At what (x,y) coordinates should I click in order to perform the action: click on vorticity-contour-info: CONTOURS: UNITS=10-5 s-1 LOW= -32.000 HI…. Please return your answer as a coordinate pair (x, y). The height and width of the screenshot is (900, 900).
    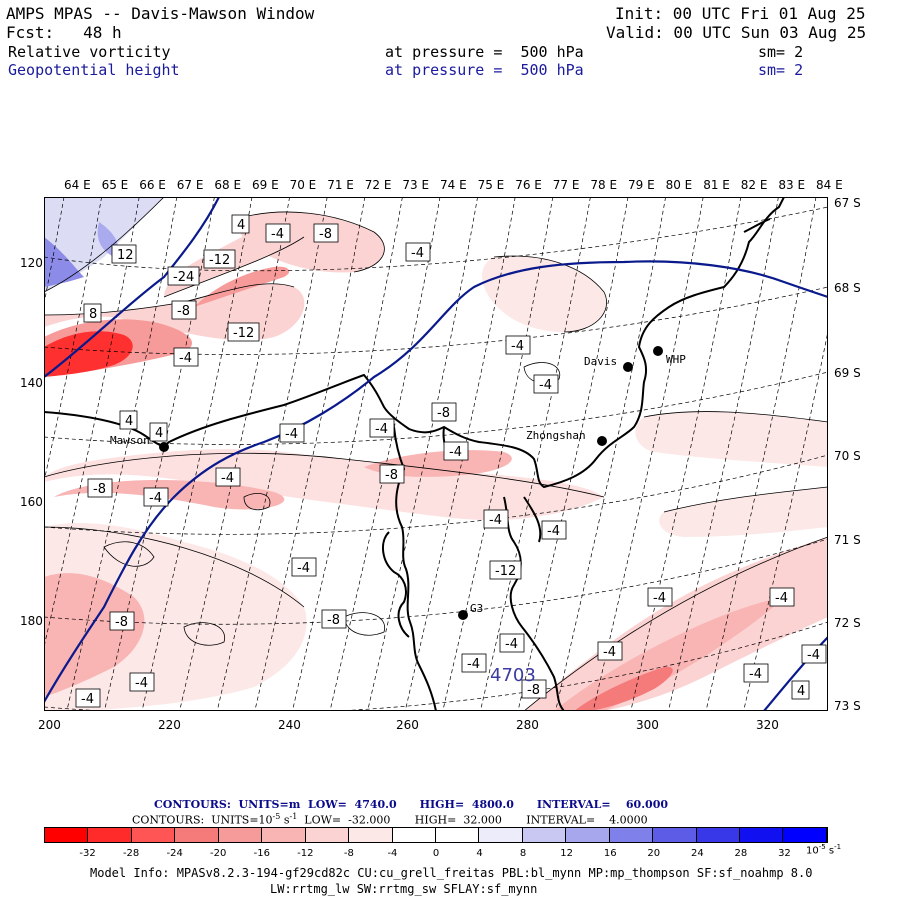
    Looking at the image, I should click on (390, 819).